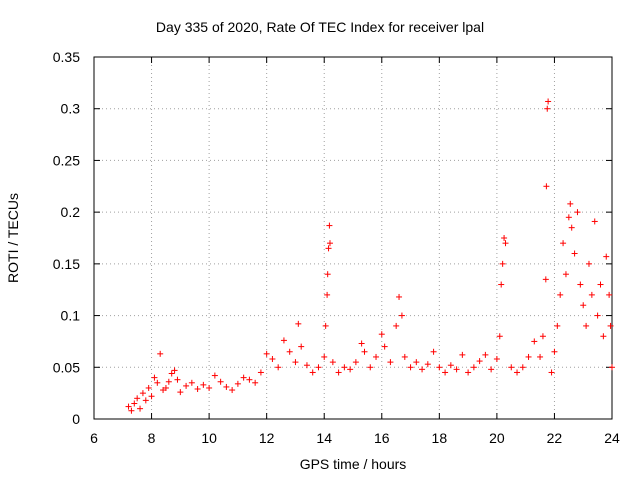  I want to click on y-tick-label: 0.25, so click(66, 160).